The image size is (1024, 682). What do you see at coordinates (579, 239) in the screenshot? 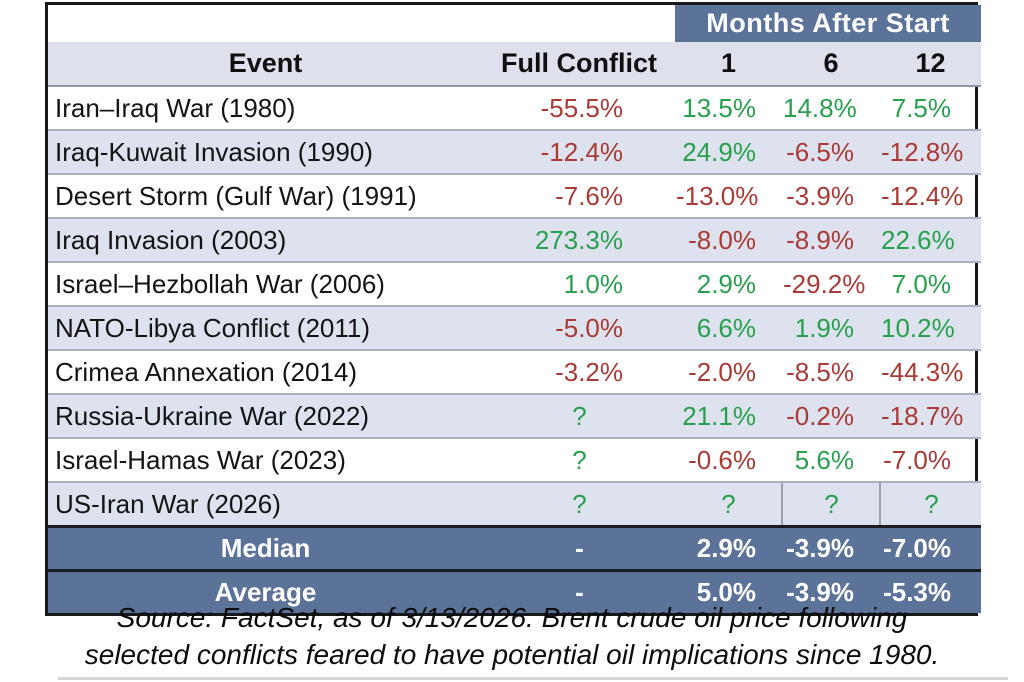
I see `value-cell: 273.3%` at bounding box center [579, 239].